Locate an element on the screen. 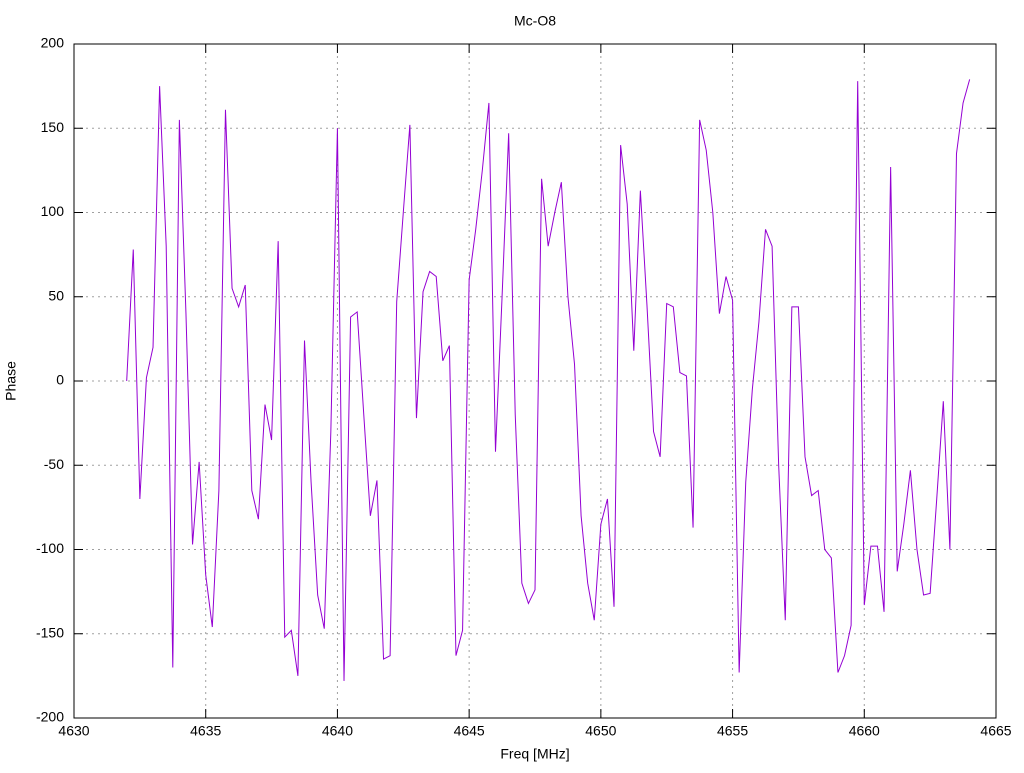 This screenshot has height=773, width=1024. y-tick-label: 50 is located at coordinates (56, 295).